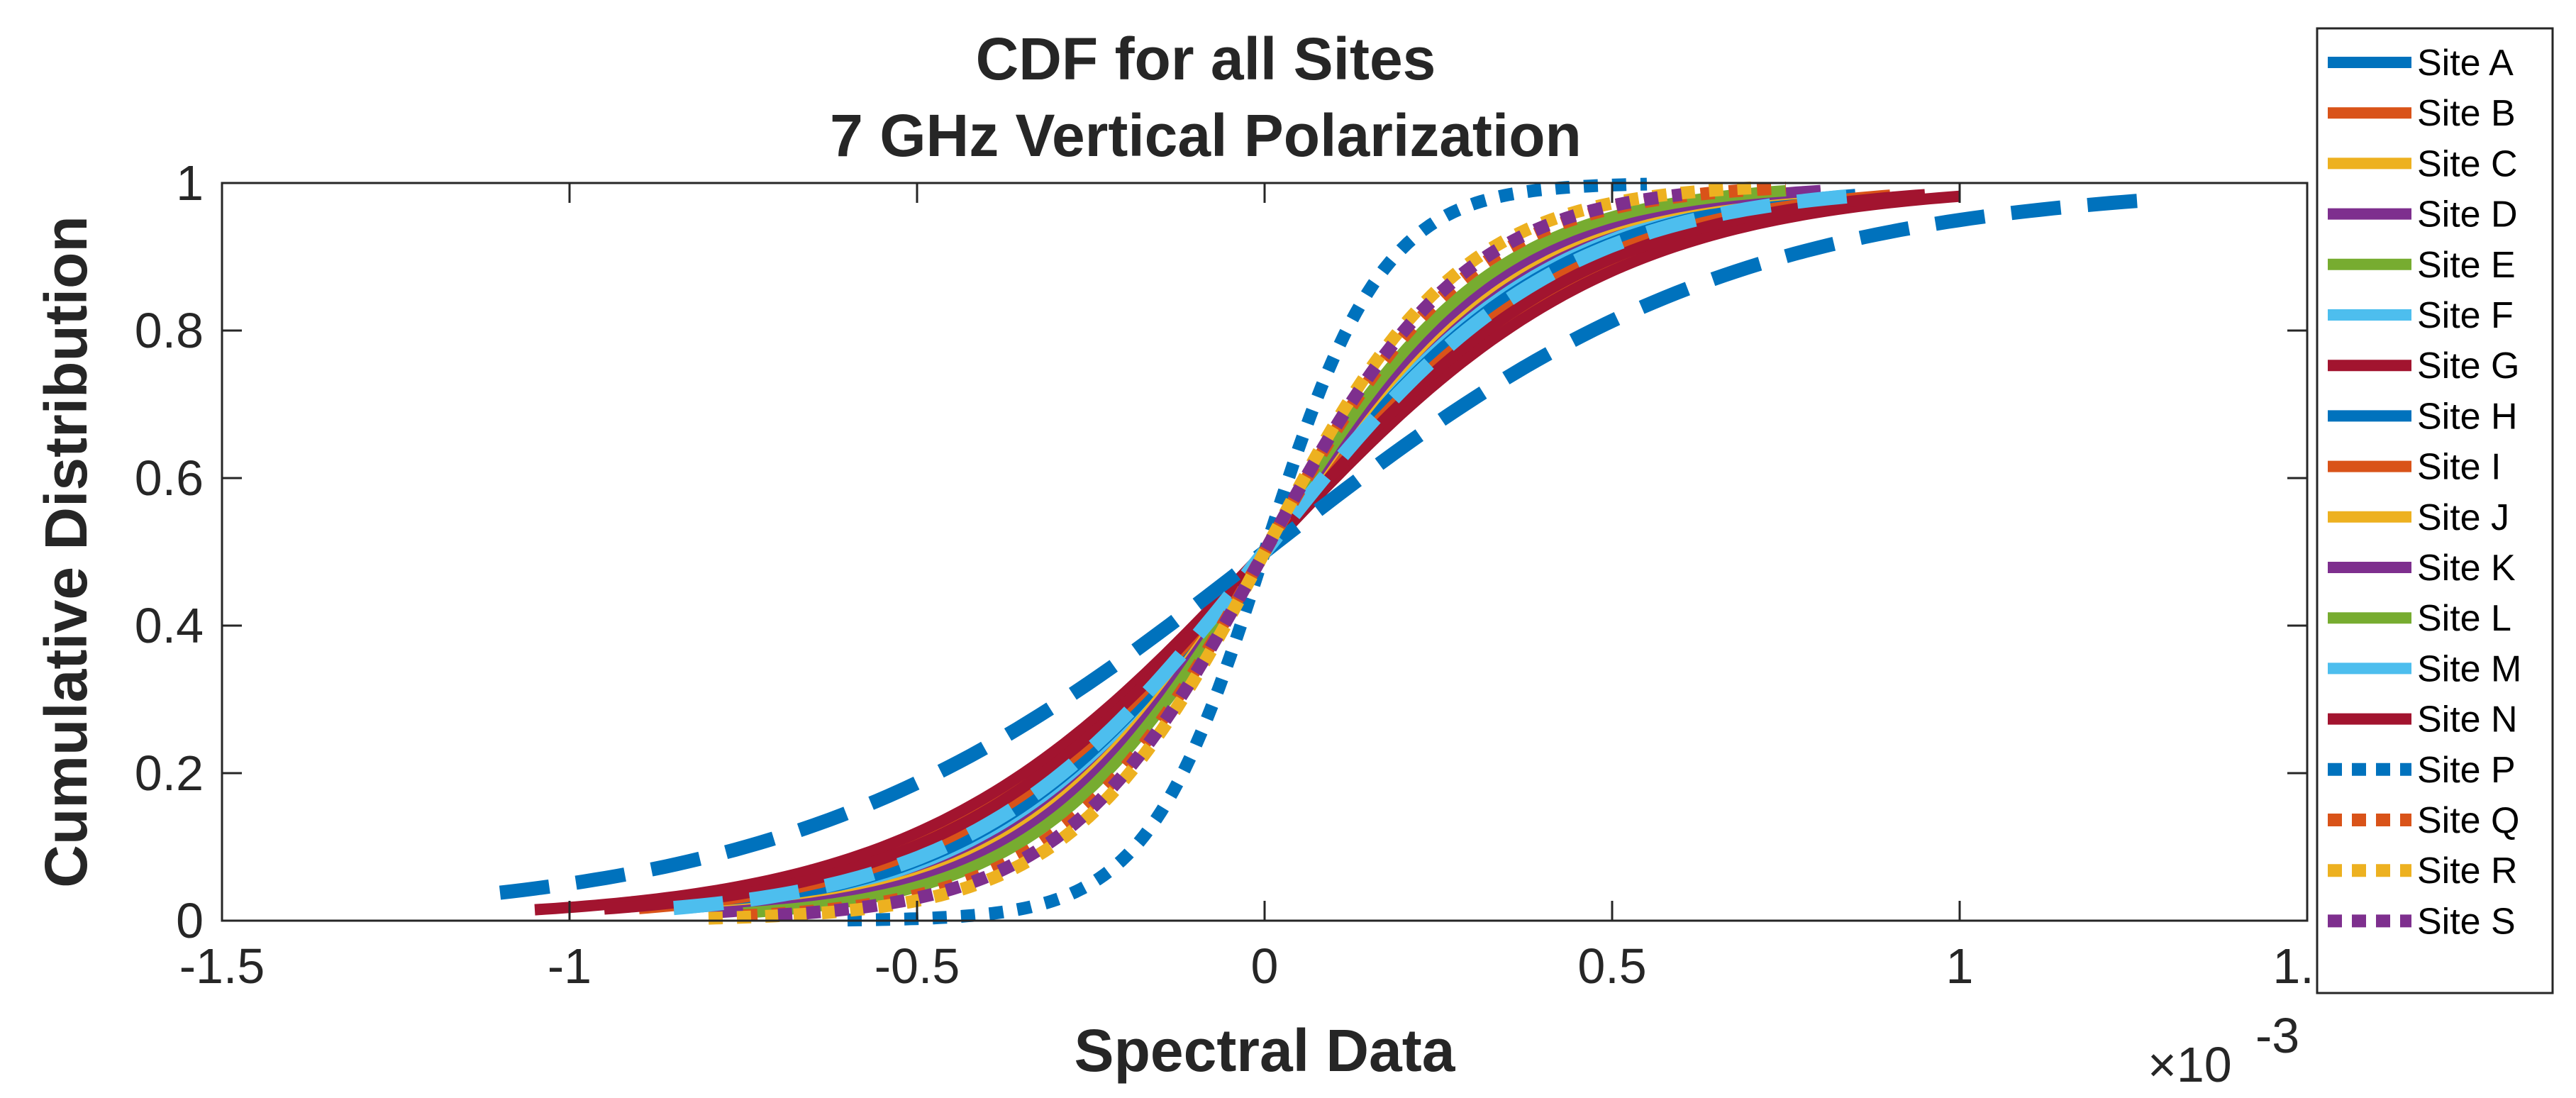  Describe the element at coordinates (2467, 416) in the screenshot. I see `legend-label: Site H` at that location.